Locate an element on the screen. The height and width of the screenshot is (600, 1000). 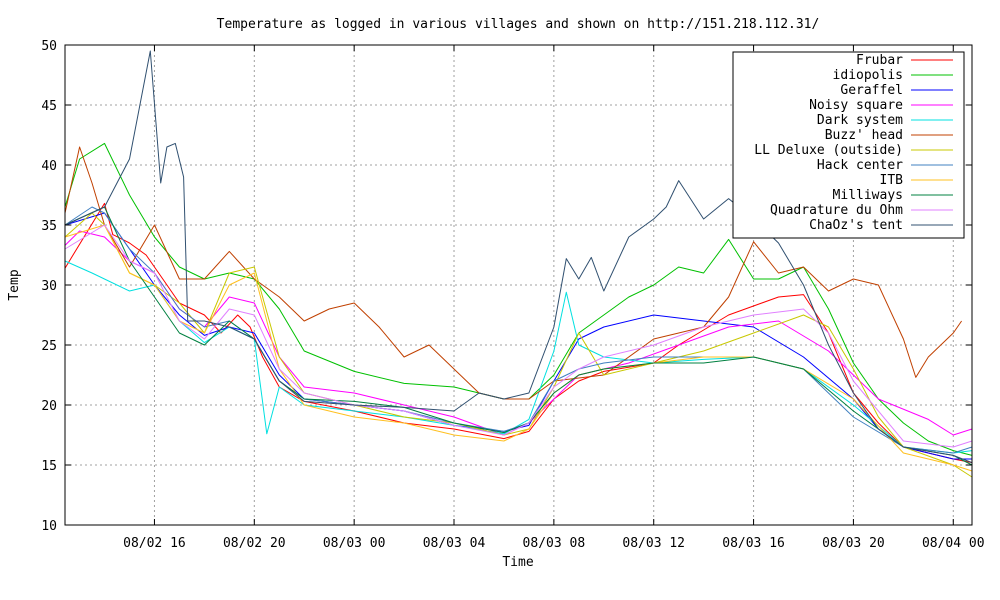
legend-label: Milliways is located at coordinates (868, 195).